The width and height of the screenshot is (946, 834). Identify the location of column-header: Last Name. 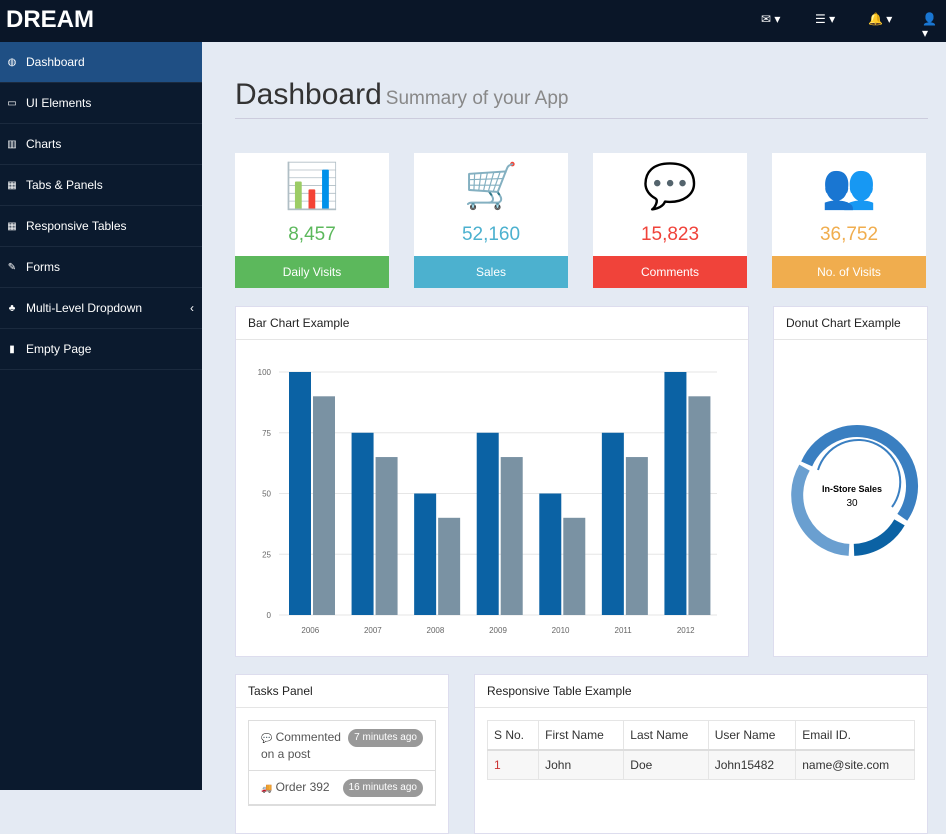
(666, 735).